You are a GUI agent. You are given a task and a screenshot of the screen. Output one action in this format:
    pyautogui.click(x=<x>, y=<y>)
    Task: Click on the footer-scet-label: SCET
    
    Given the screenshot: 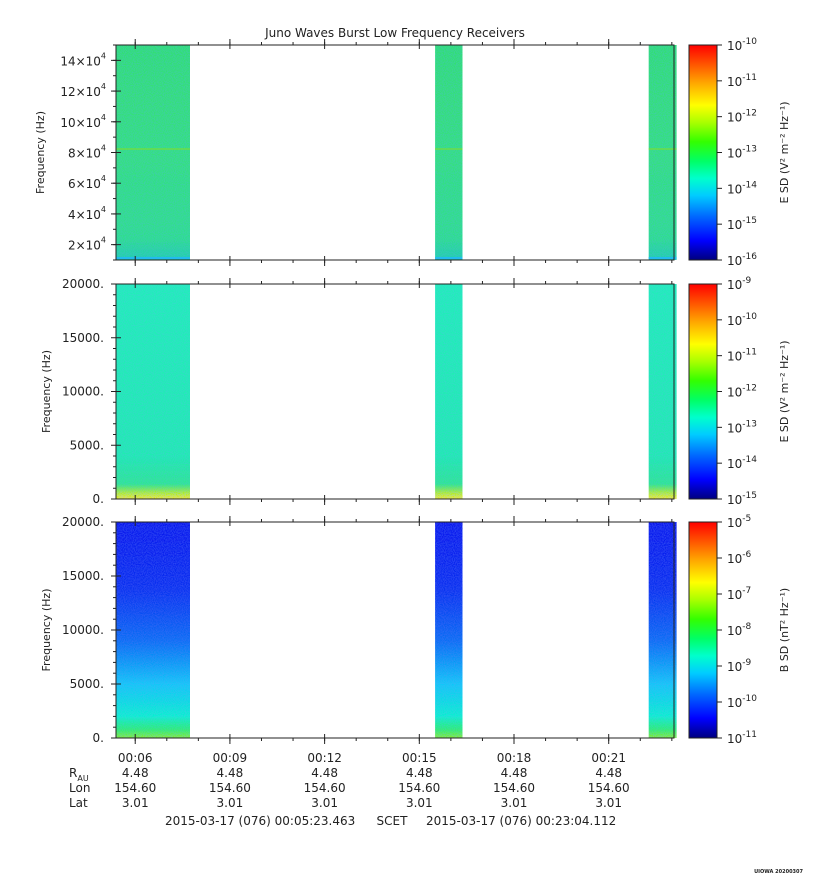 What is the action you would take?
    pyautogui.click(x=393, y=821)
    